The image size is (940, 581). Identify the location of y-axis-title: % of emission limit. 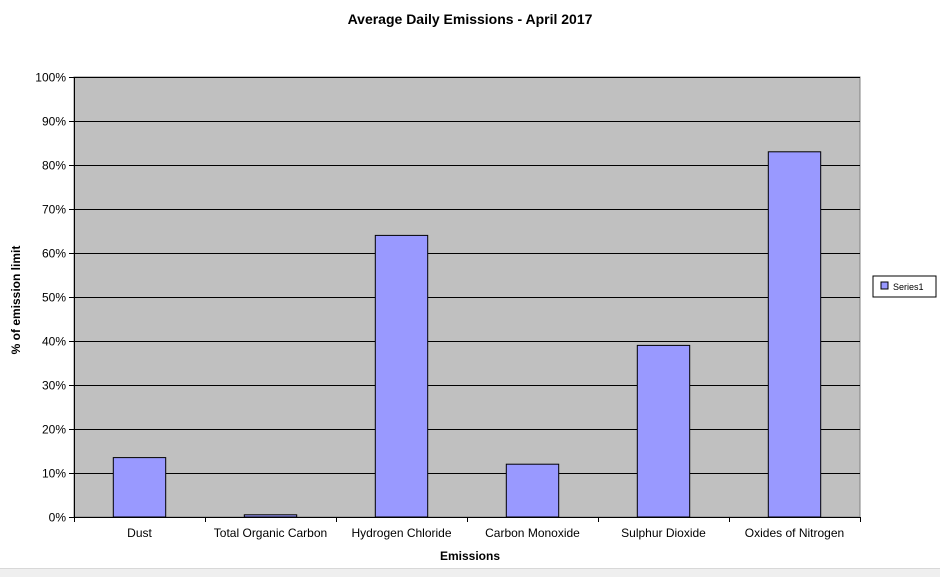
(16, 300).